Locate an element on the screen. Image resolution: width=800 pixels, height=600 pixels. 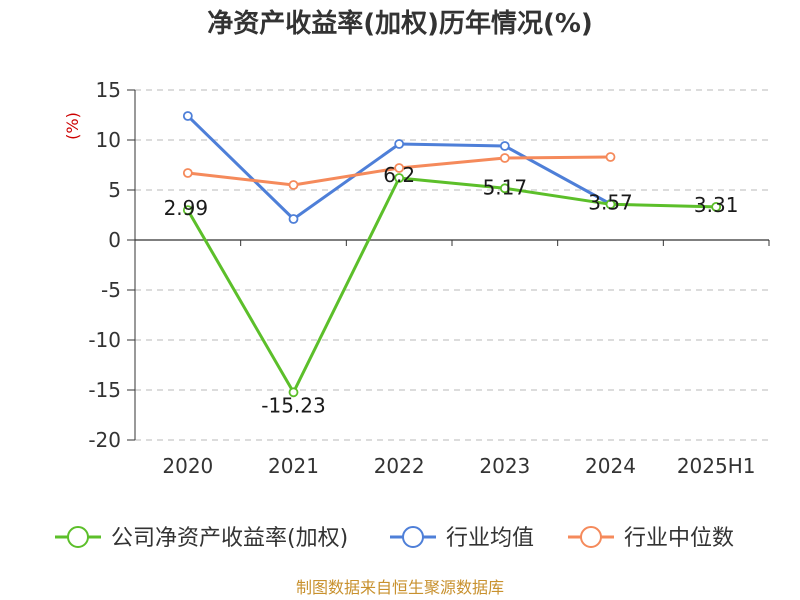
x-tick-label: 2022 is located at coordinates (399, 466).